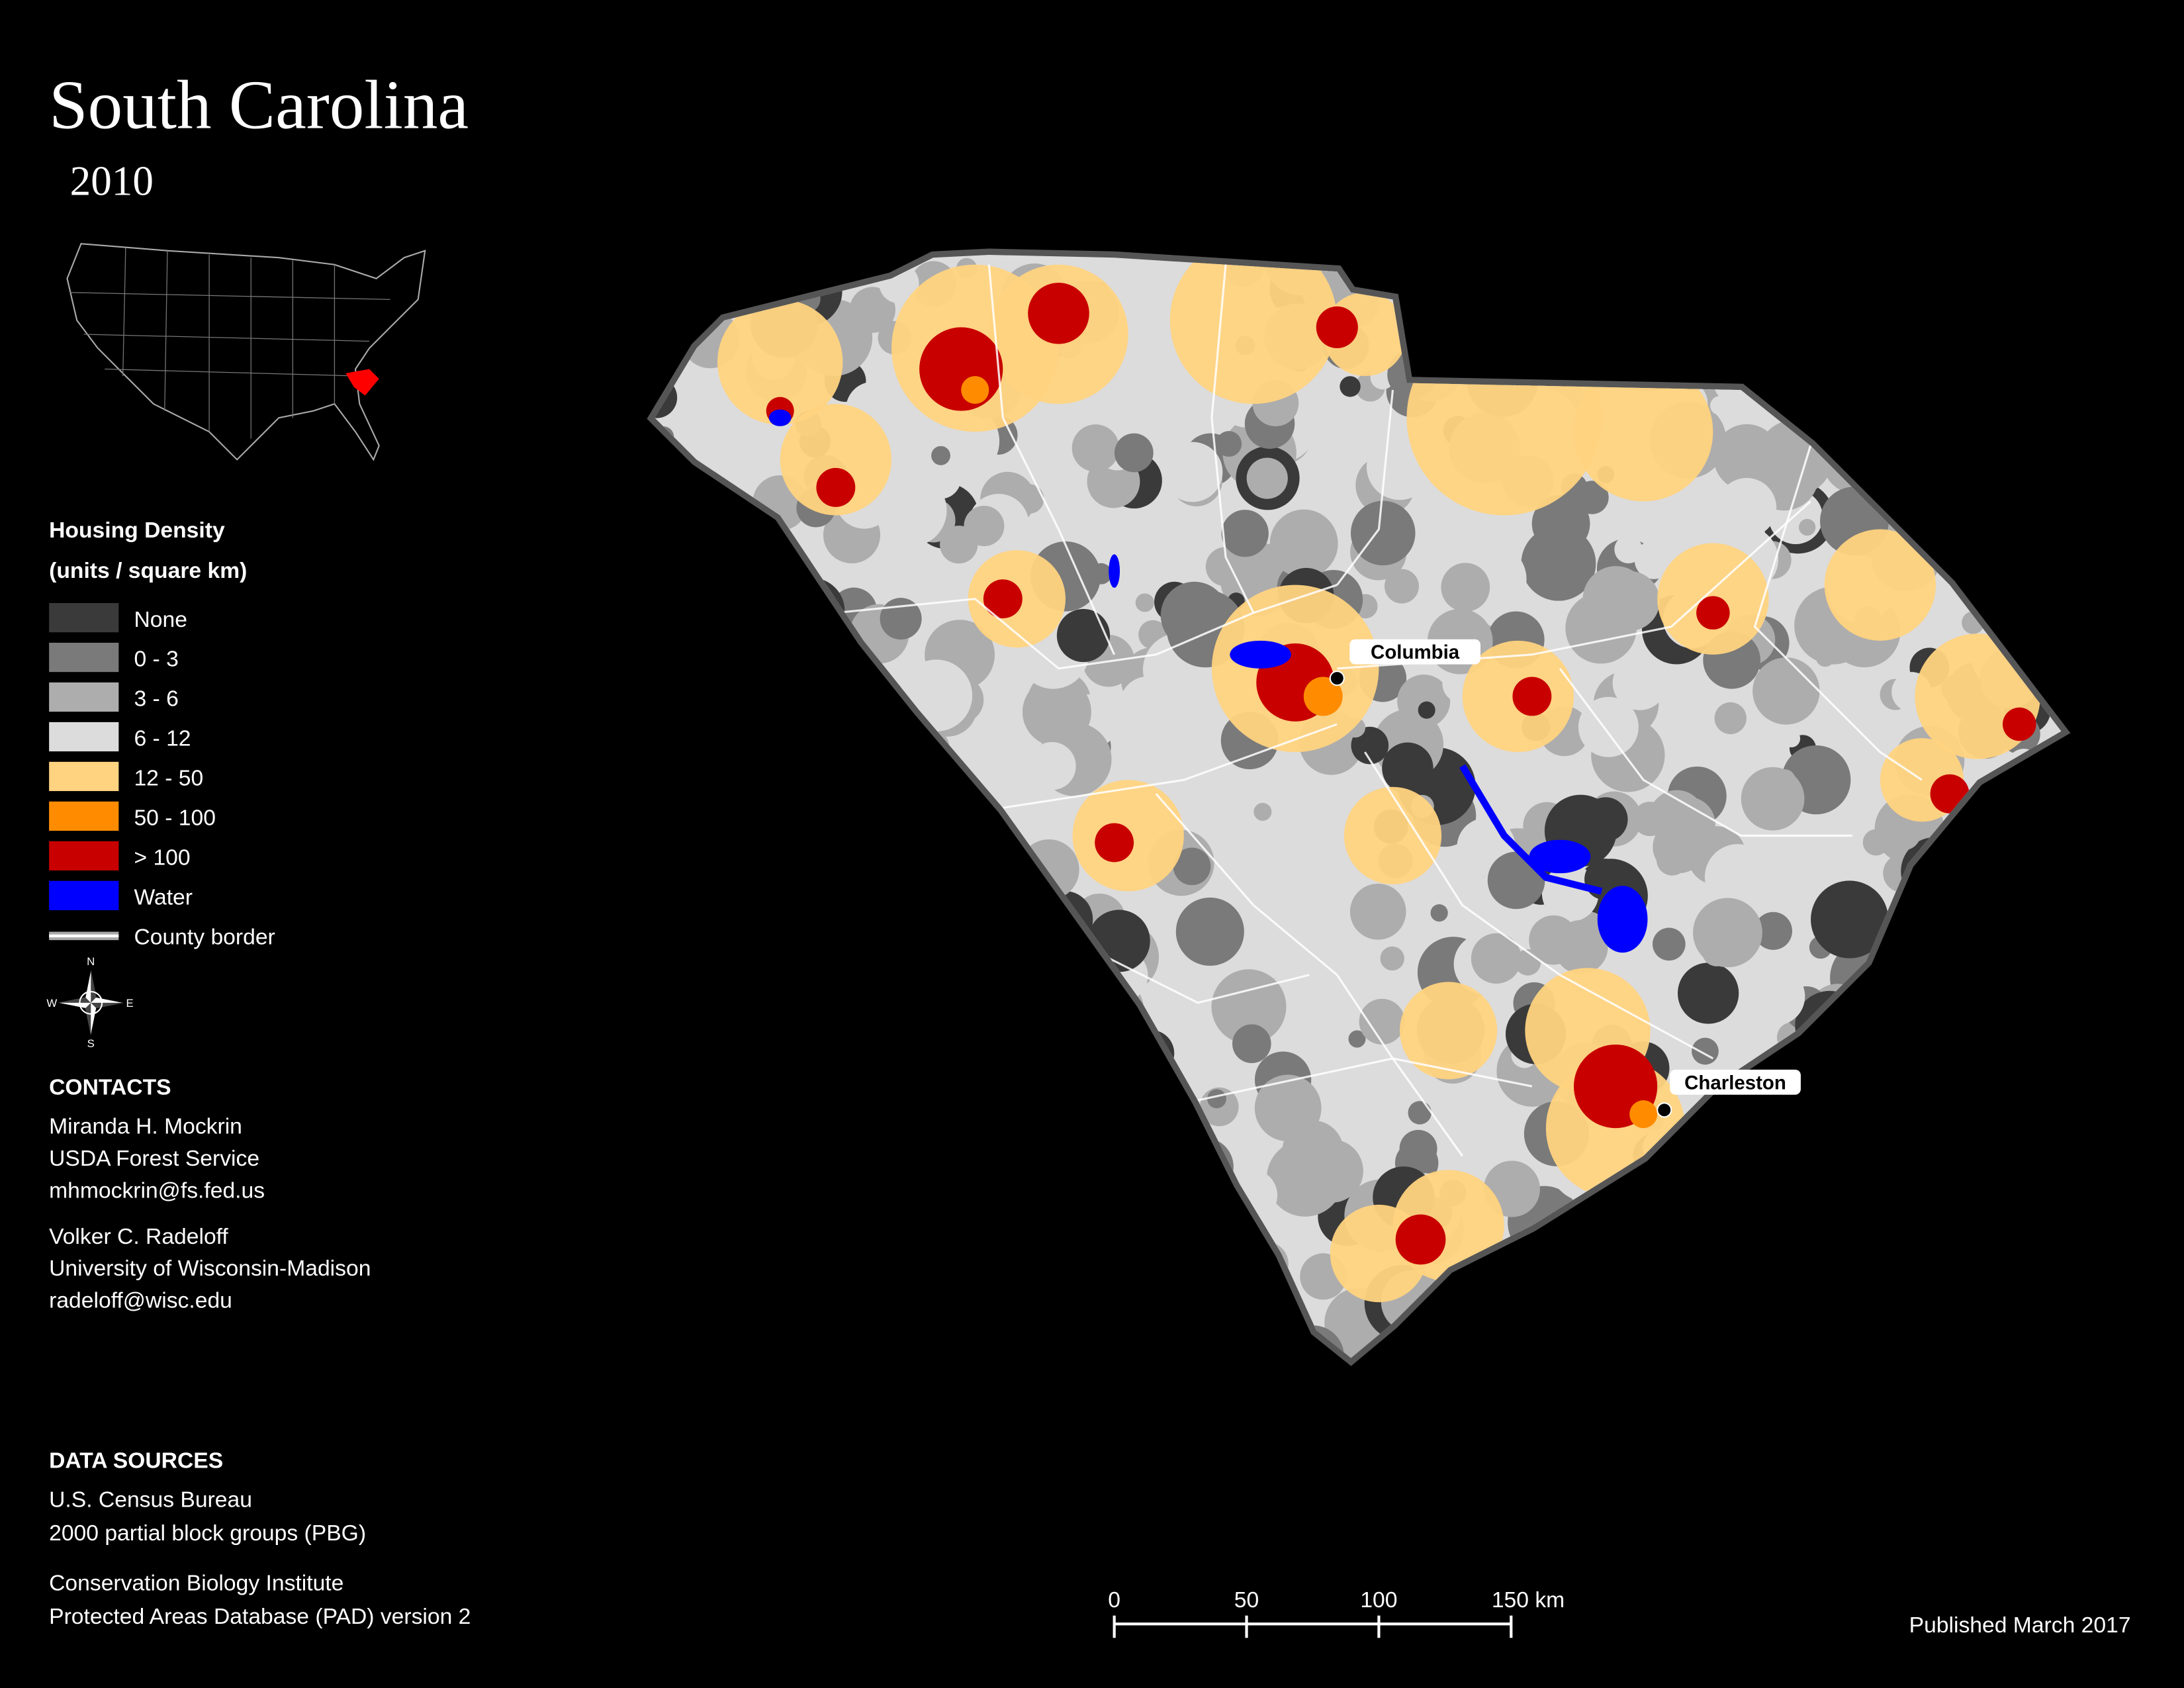  I want to click on compass-n: N, so click(91, 961).